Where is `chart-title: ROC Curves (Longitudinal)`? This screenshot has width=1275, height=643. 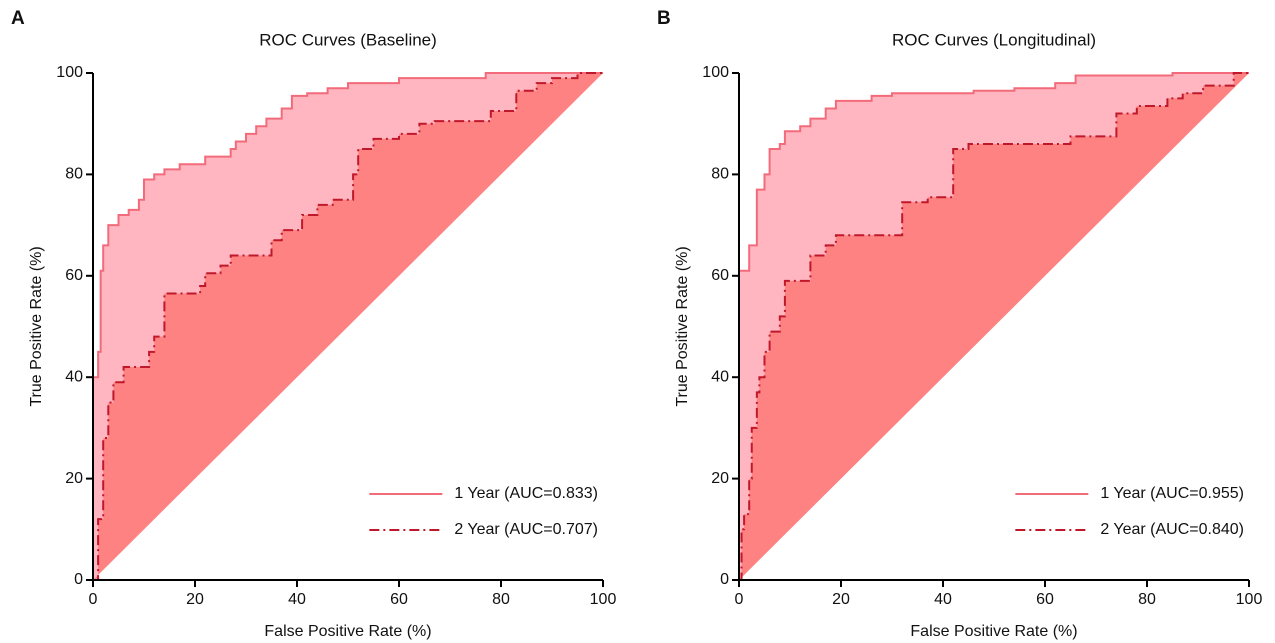 chart-title: ROC Curves (Longitudinal) is located at coordinates (994, 39).